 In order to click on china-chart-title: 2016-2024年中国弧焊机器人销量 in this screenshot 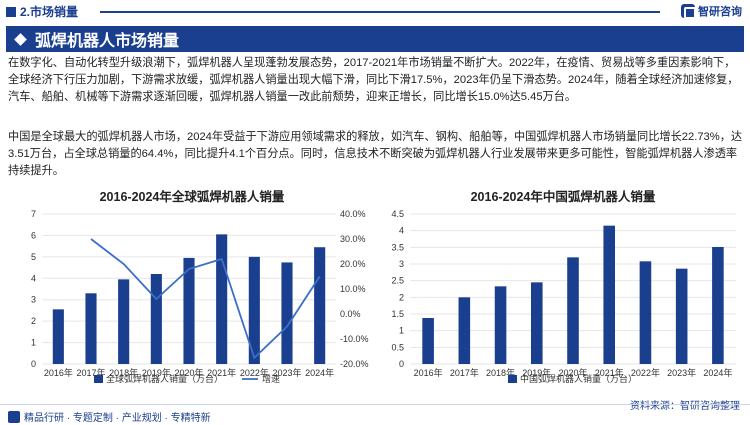, I will do `click(563, 197)`.